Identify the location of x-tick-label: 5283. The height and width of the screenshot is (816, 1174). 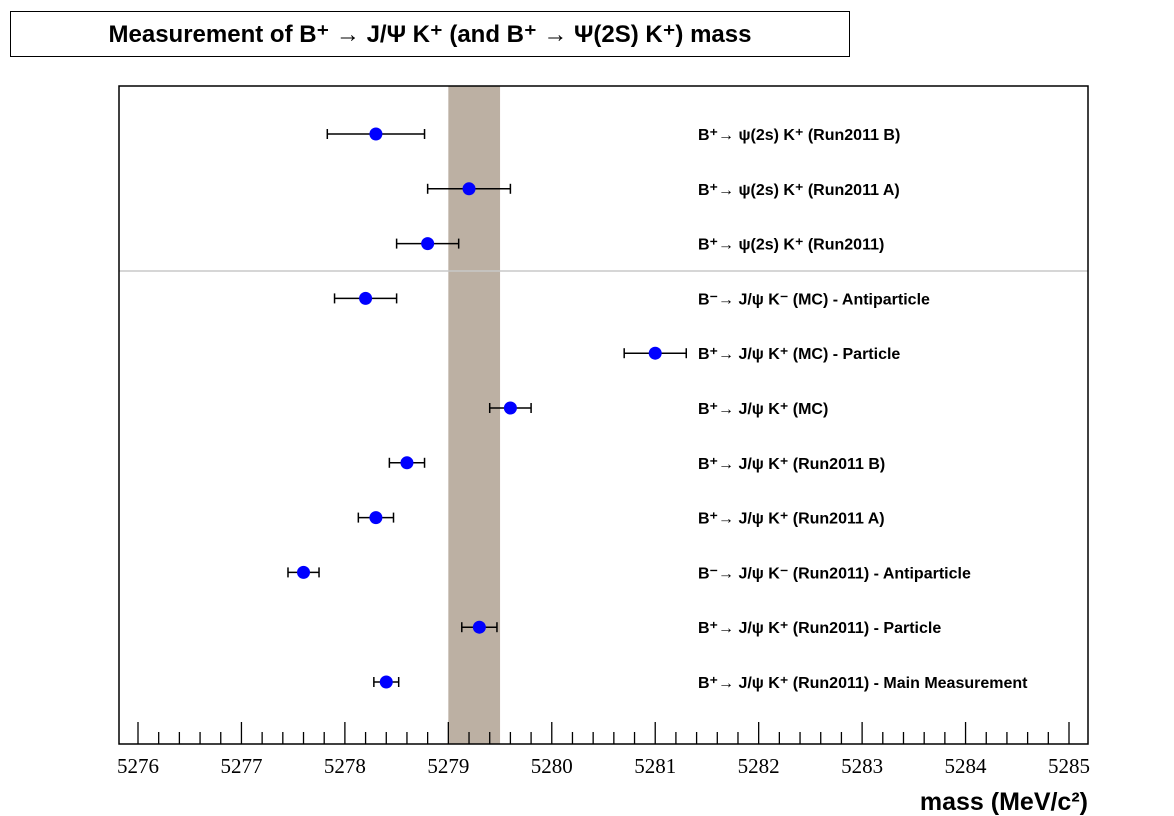
(862, 766).